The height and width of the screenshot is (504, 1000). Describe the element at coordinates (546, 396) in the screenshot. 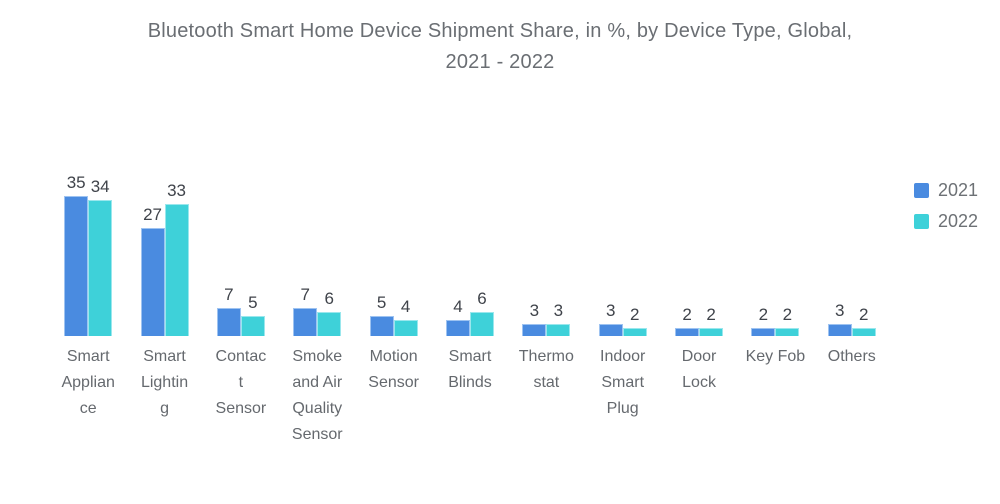

I see `category-label: Thermo stat` at that location.